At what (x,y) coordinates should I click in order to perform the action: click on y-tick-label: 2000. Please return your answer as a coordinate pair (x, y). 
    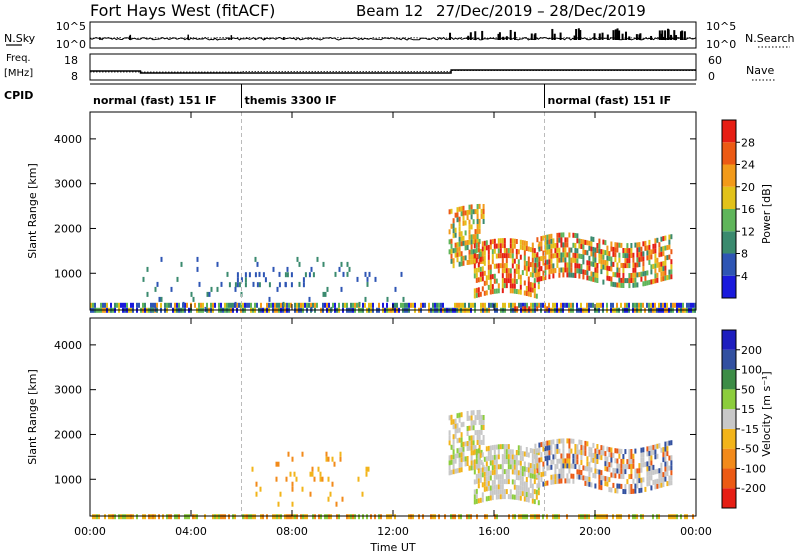
    Looking at the image, I should click on (68, 434).